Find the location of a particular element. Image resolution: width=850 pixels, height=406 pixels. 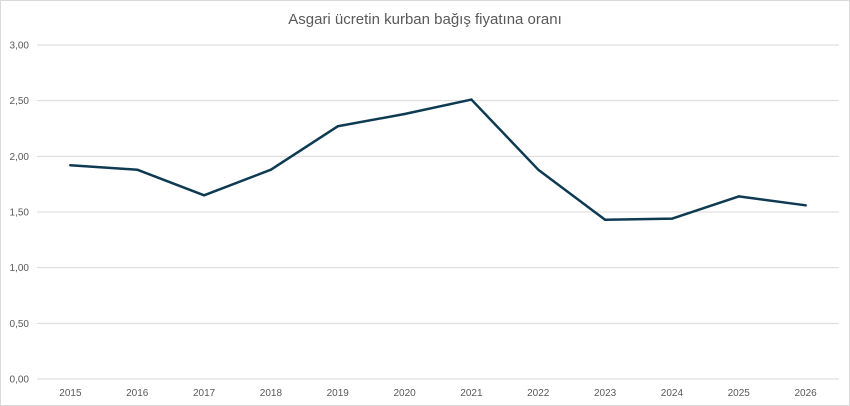

x-tick-label: 2024 is located at coordinates (672, 393).